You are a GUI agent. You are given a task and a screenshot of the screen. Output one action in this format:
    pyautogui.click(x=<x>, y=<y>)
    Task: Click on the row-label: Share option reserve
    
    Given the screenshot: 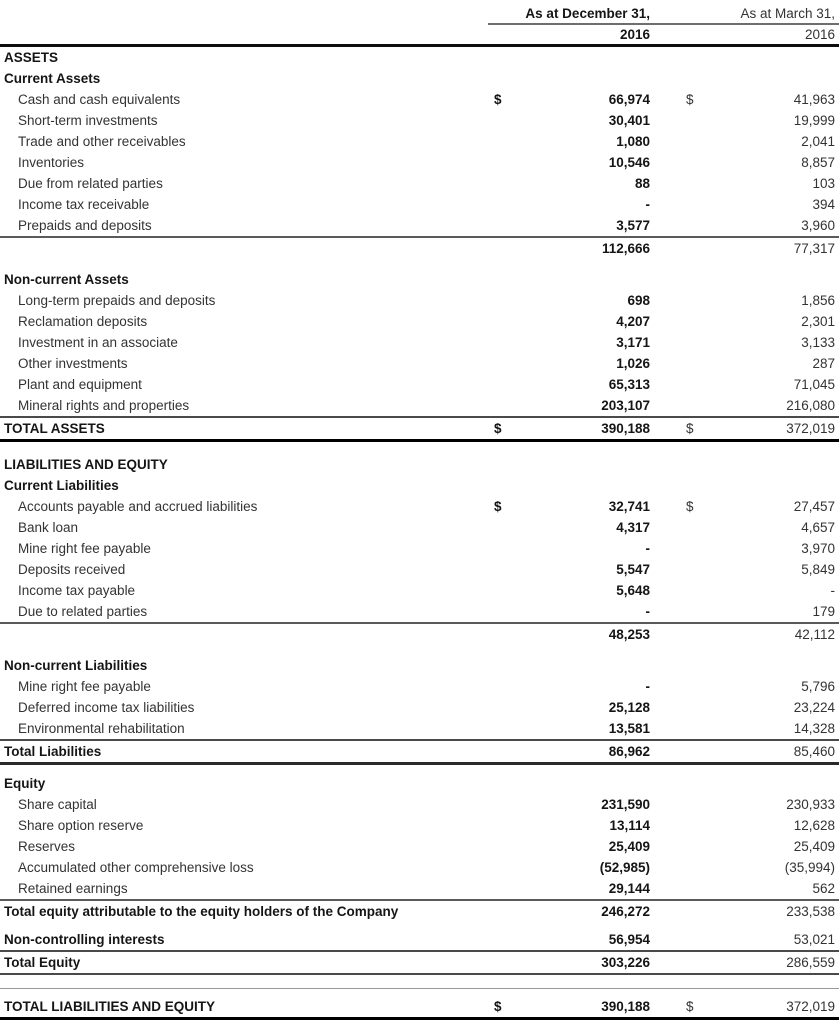 What is the action you would take?
    pyautogui.click(x=81, y=825)
    